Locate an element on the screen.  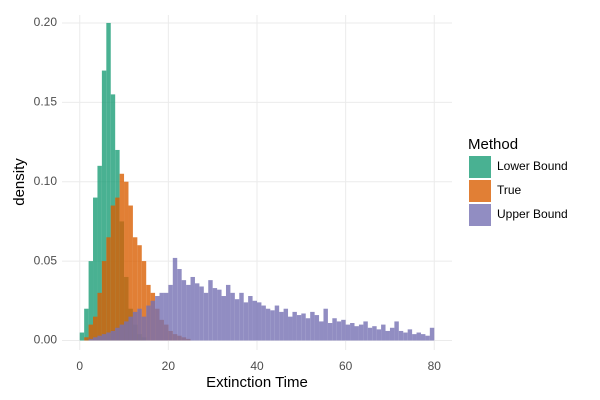
y-axis-label: density is located at coordinates (19, 182).